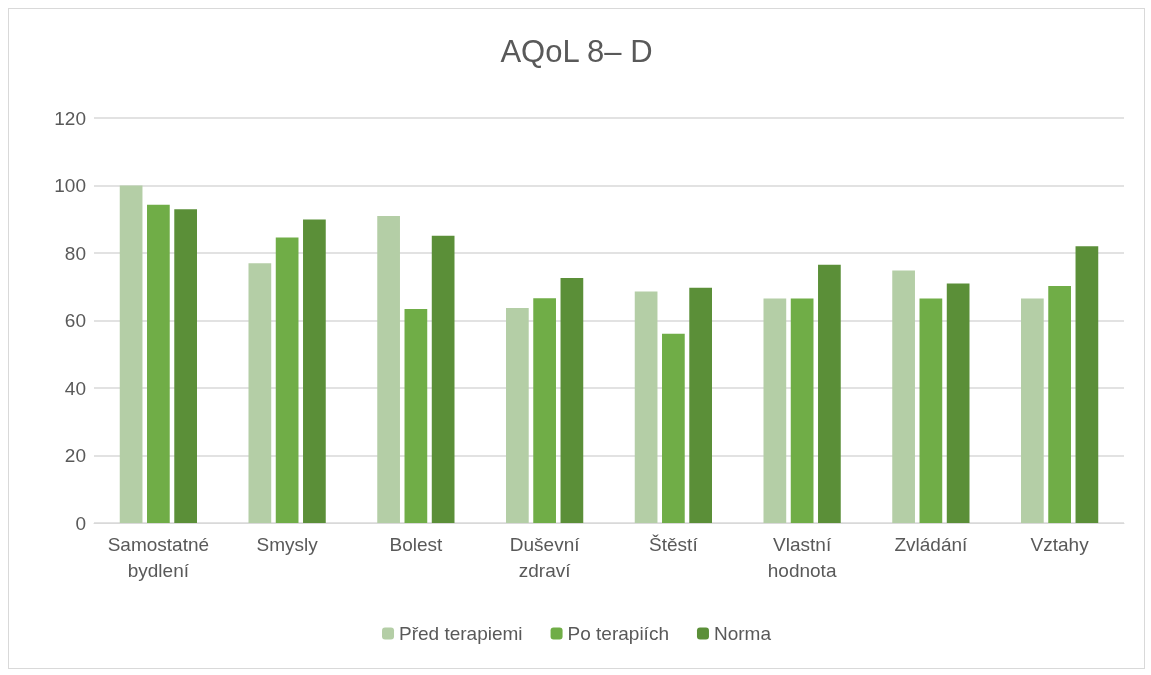  What do you see at coordinates (742, 633) in the screenshot?
I see `legend-label: Norma` at bounding box center [742, 633].